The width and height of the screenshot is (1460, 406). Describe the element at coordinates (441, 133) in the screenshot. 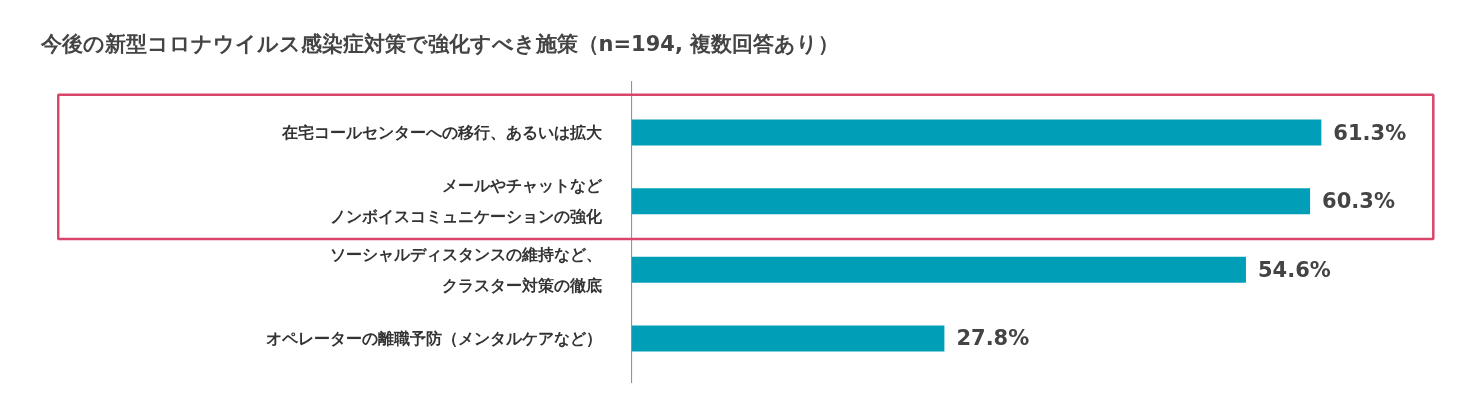

I see `y-tick-label: 在宅コールセンターへの移行、あるいは拡大` at that location.